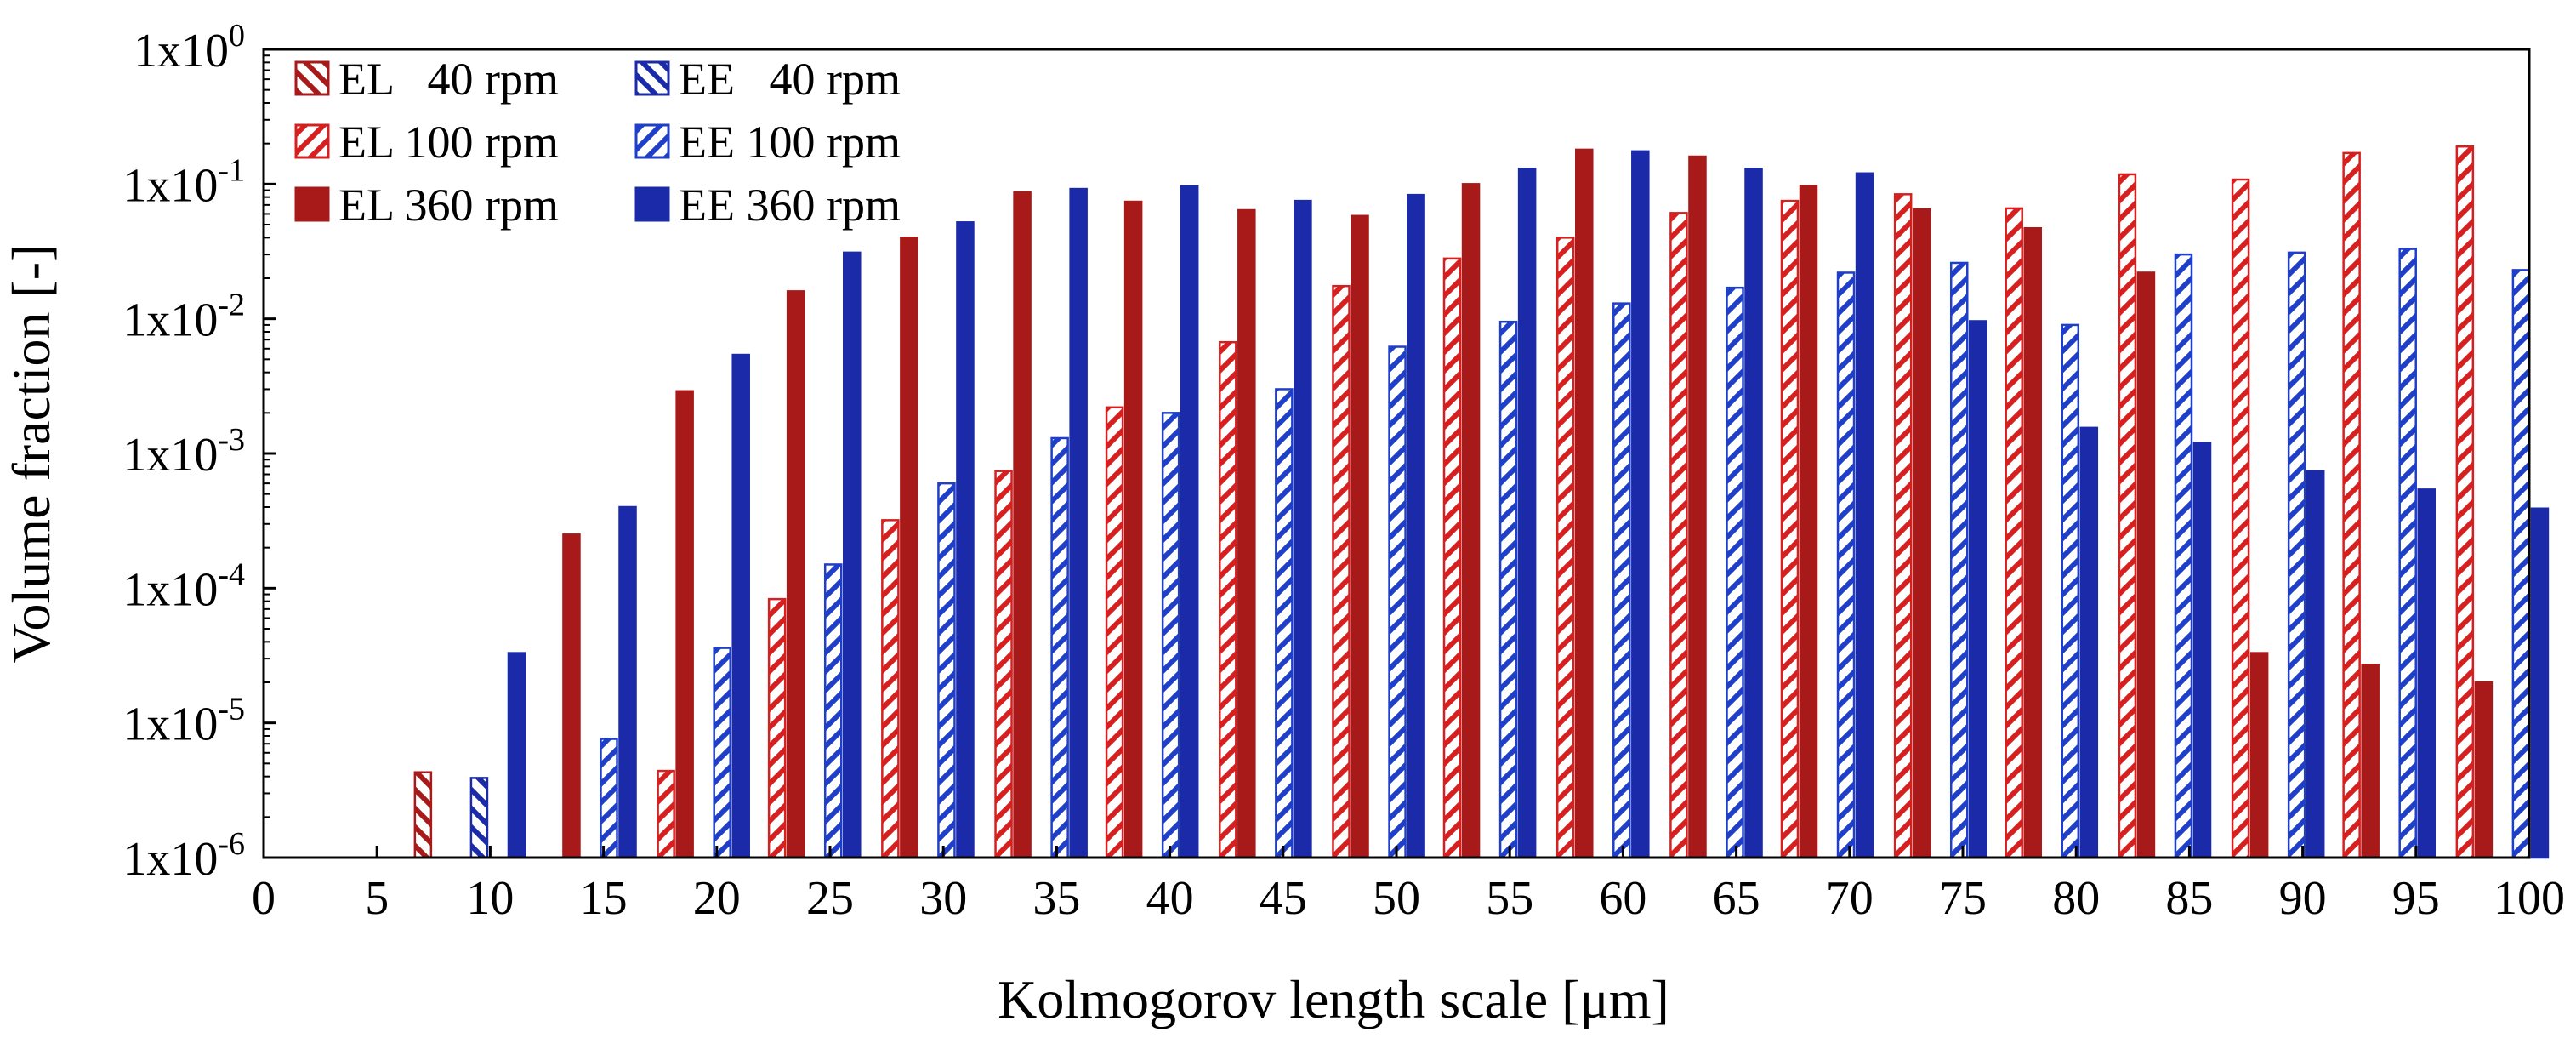 This screenshot has width=2576, height=1055. I want to click on x-tick-label: 25, so click(830, 898).